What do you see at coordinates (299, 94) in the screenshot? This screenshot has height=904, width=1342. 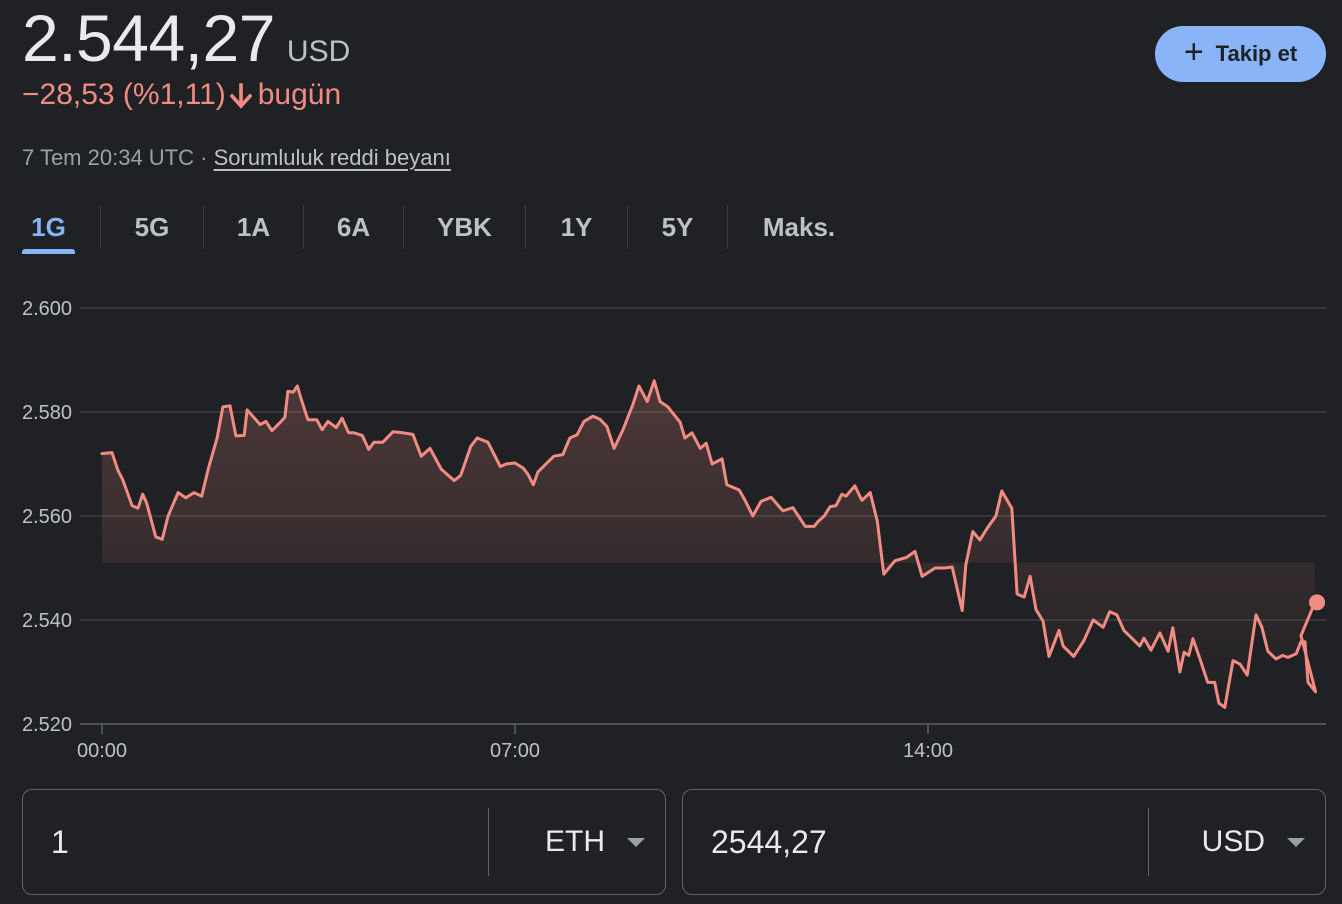 I see `change-period: bugün` at bounding box center [299, 94].